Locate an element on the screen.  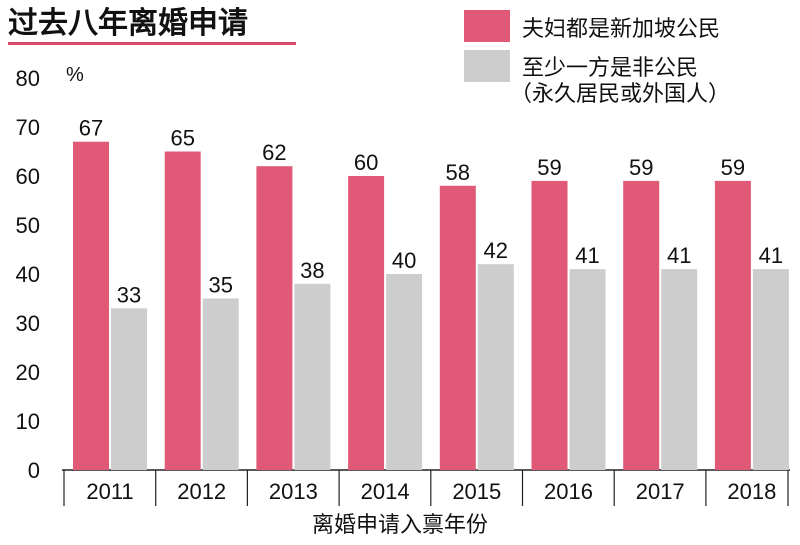
data-label-citizens: 65 is located at coordinates (182, 138).